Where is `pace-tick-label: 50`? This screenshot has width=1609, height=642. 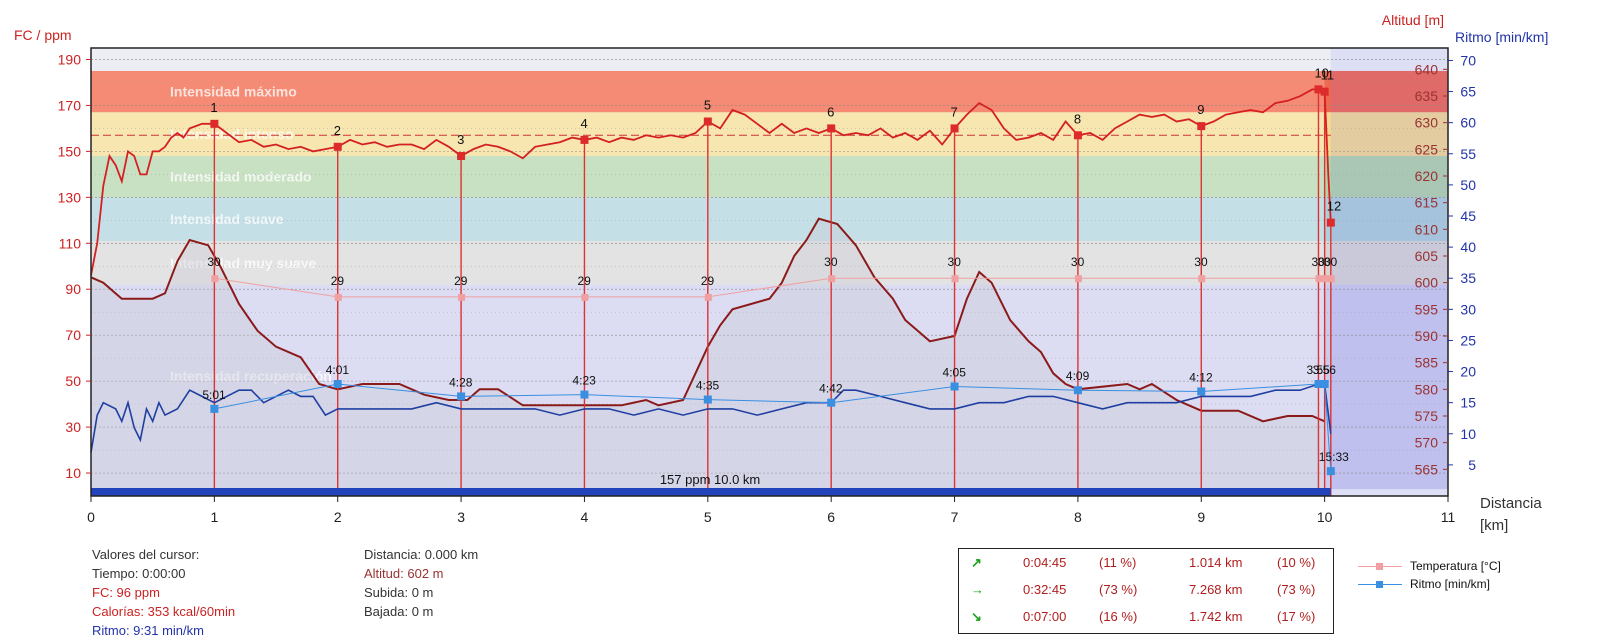 pace-tick-label: 50 is located at coordinates (1468, 185).